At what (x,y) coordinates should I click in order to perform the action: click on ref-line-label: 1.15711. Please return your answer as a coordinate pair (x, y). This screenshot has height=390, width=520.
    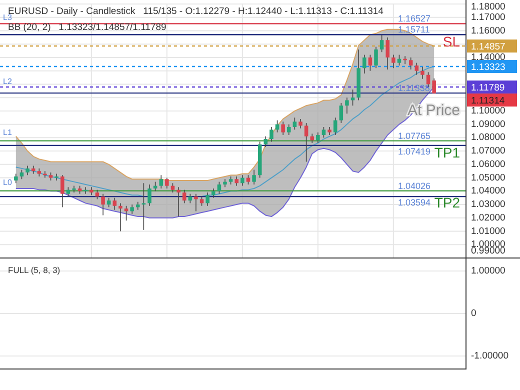
    Looking at the image, I should click on (414, 29).